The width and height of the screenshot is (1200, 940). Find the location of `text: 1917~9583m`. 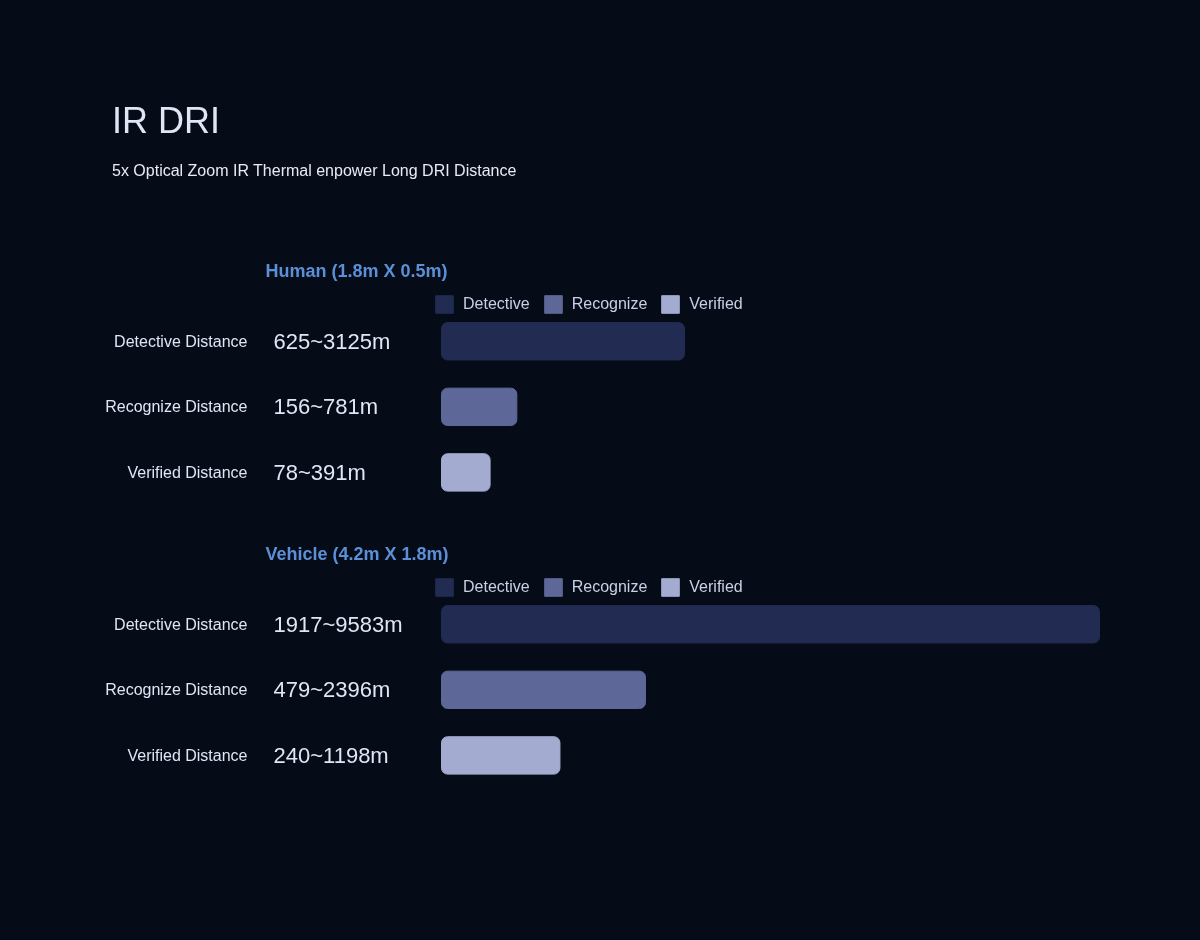

text: 1917~9583m is located at coordinates (338, 624).